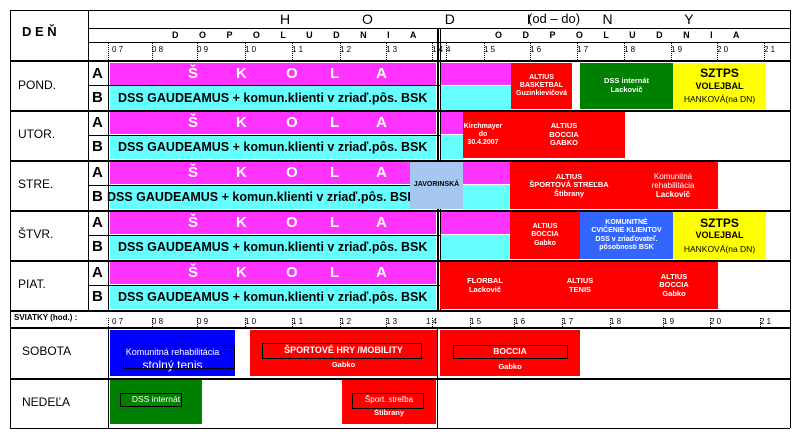  I want to click on day-name: STRE., so click(36, 184).